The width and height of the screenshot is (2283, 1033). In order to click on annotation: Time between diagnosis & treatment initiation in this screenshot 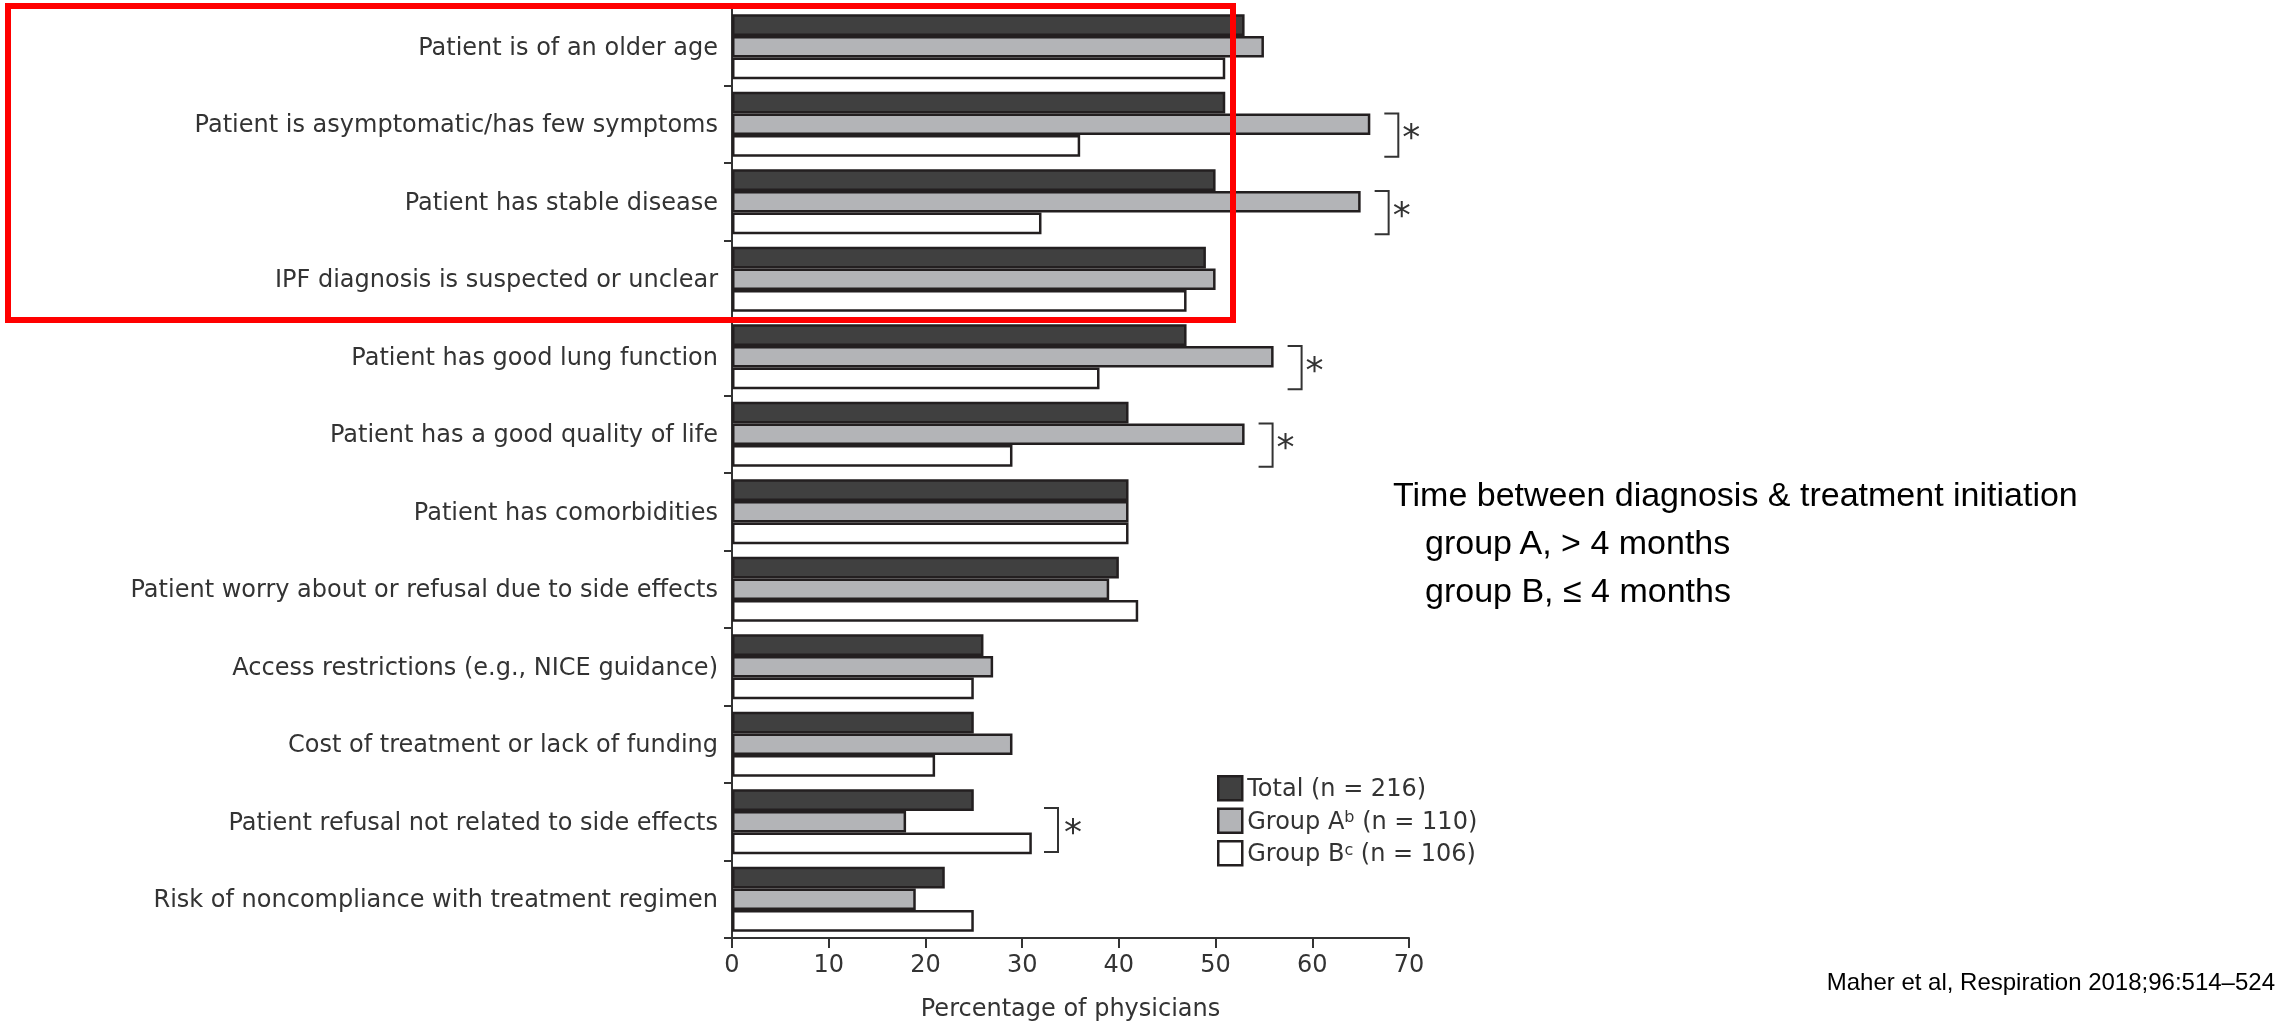, I will do `click(1735, 494)`.